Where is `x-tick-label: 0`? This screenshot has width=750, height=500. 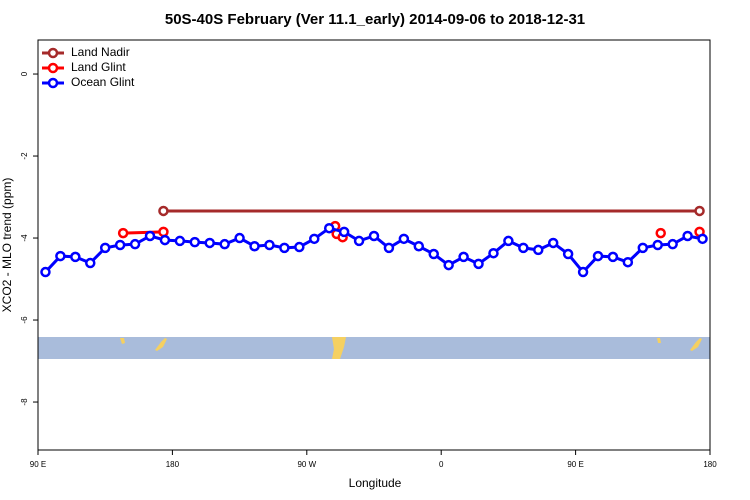
x-tick-label: 0 is located at coordinates (441, 464).